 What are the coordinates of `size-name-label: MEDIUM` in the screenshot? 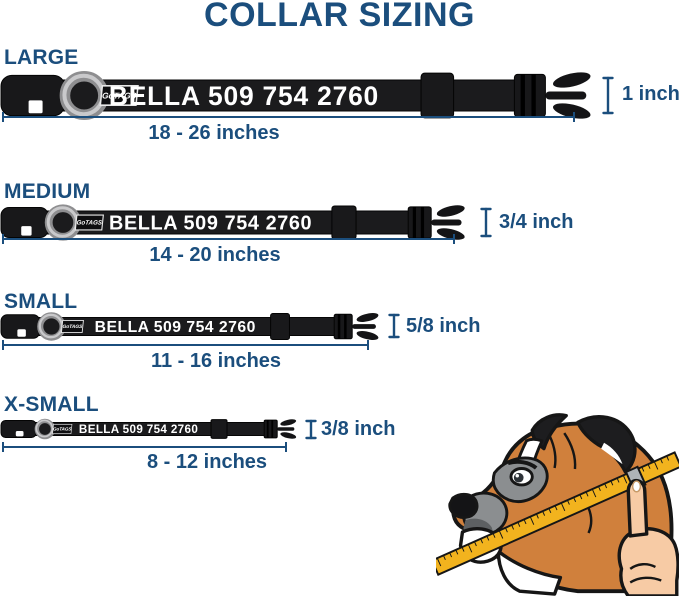 It's located at (47, 191).